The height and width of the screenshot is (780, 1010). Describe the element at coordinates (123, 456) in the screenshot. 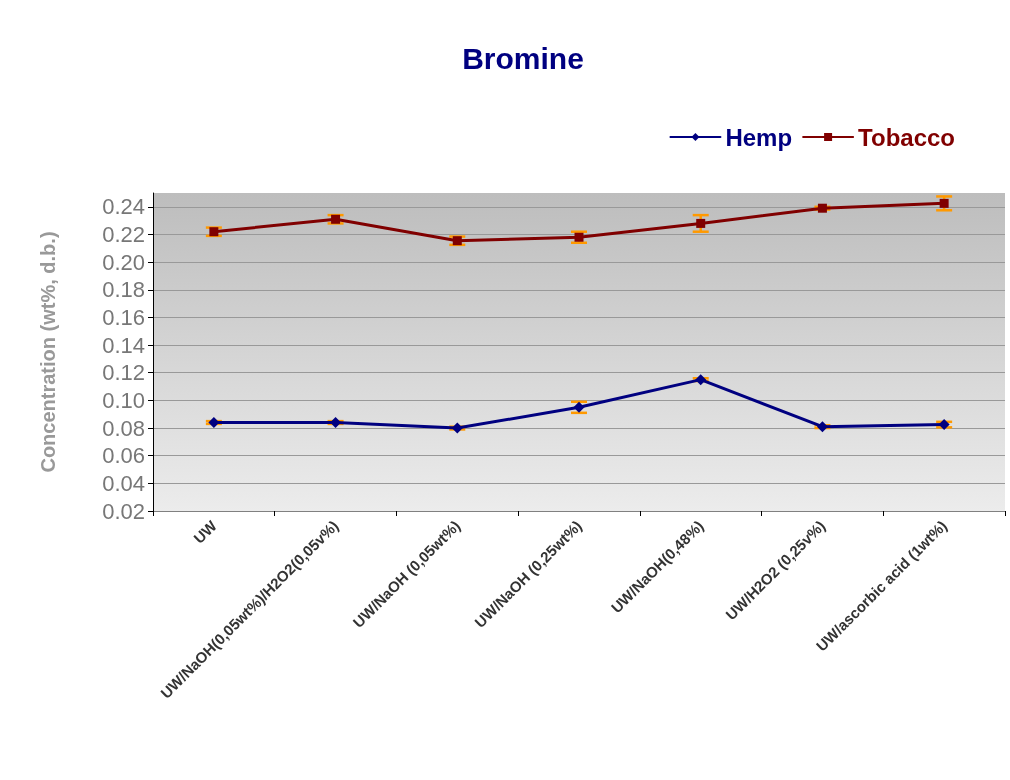

I see `y-tick-label: 0.06` at that location.